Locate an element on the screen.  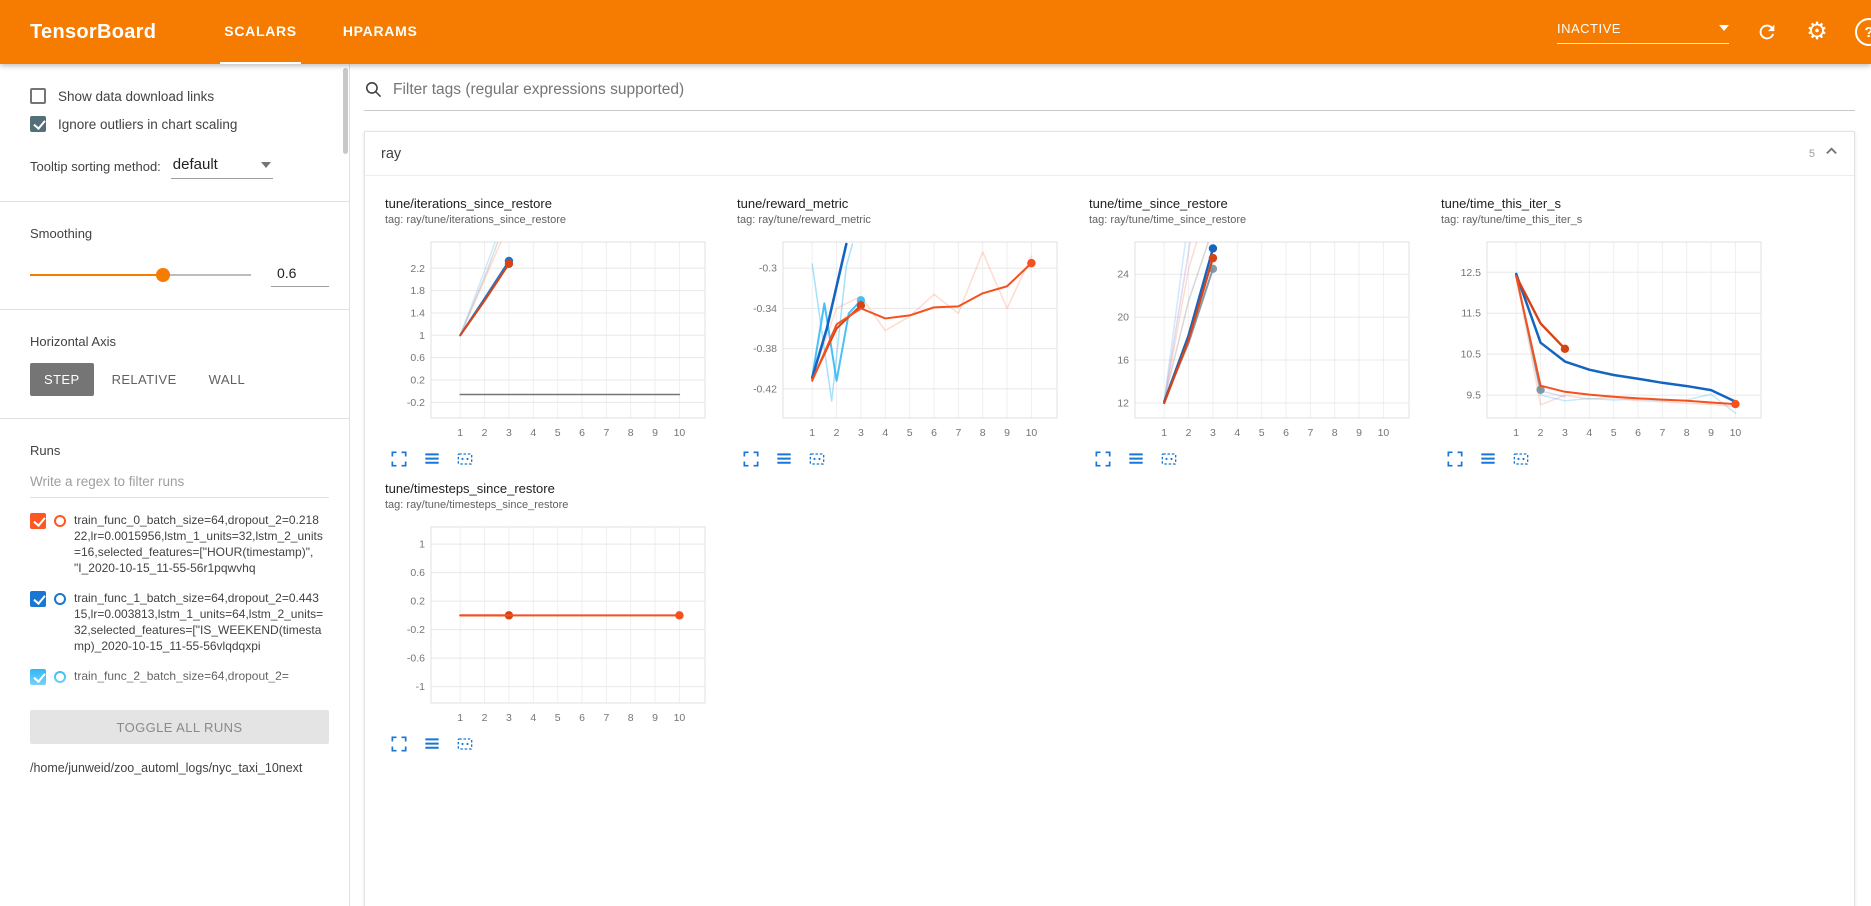
runs-label: Runs is located at coordinates (45, 450).